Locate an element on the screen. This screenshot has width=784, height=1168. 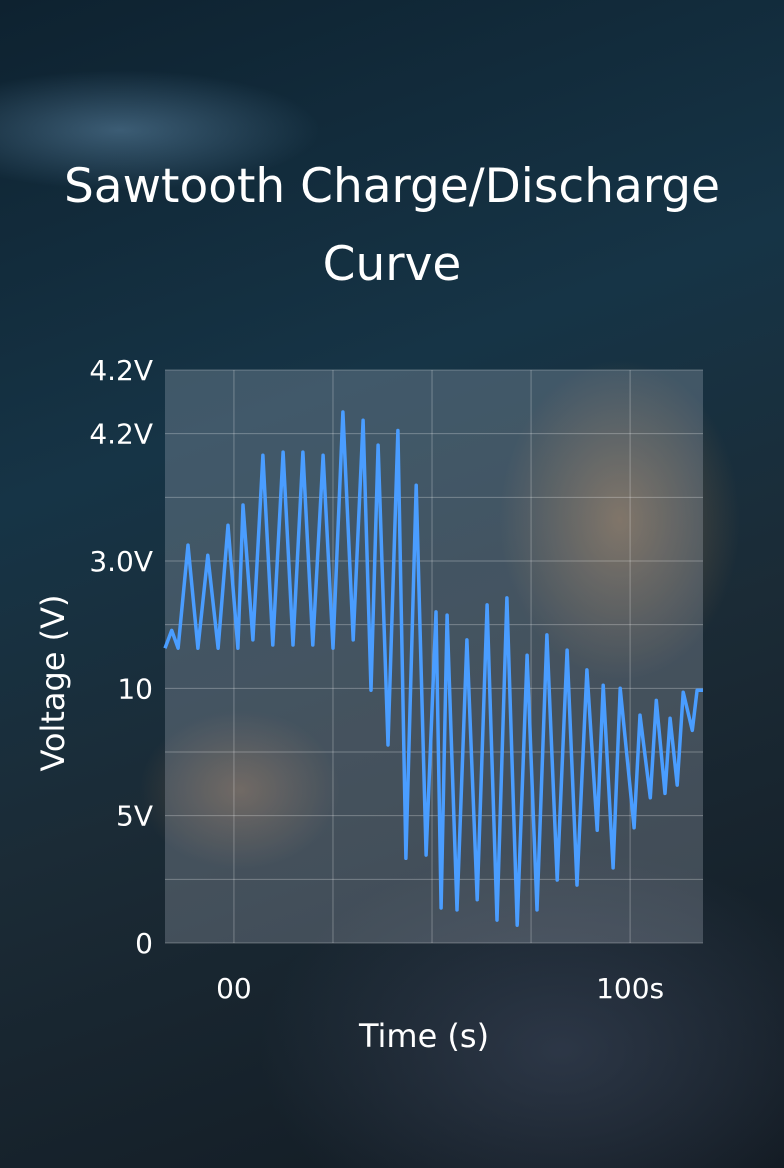
chart-title: Sawtooth Charge/Discharge Curve is located at coordinates (392, 225).